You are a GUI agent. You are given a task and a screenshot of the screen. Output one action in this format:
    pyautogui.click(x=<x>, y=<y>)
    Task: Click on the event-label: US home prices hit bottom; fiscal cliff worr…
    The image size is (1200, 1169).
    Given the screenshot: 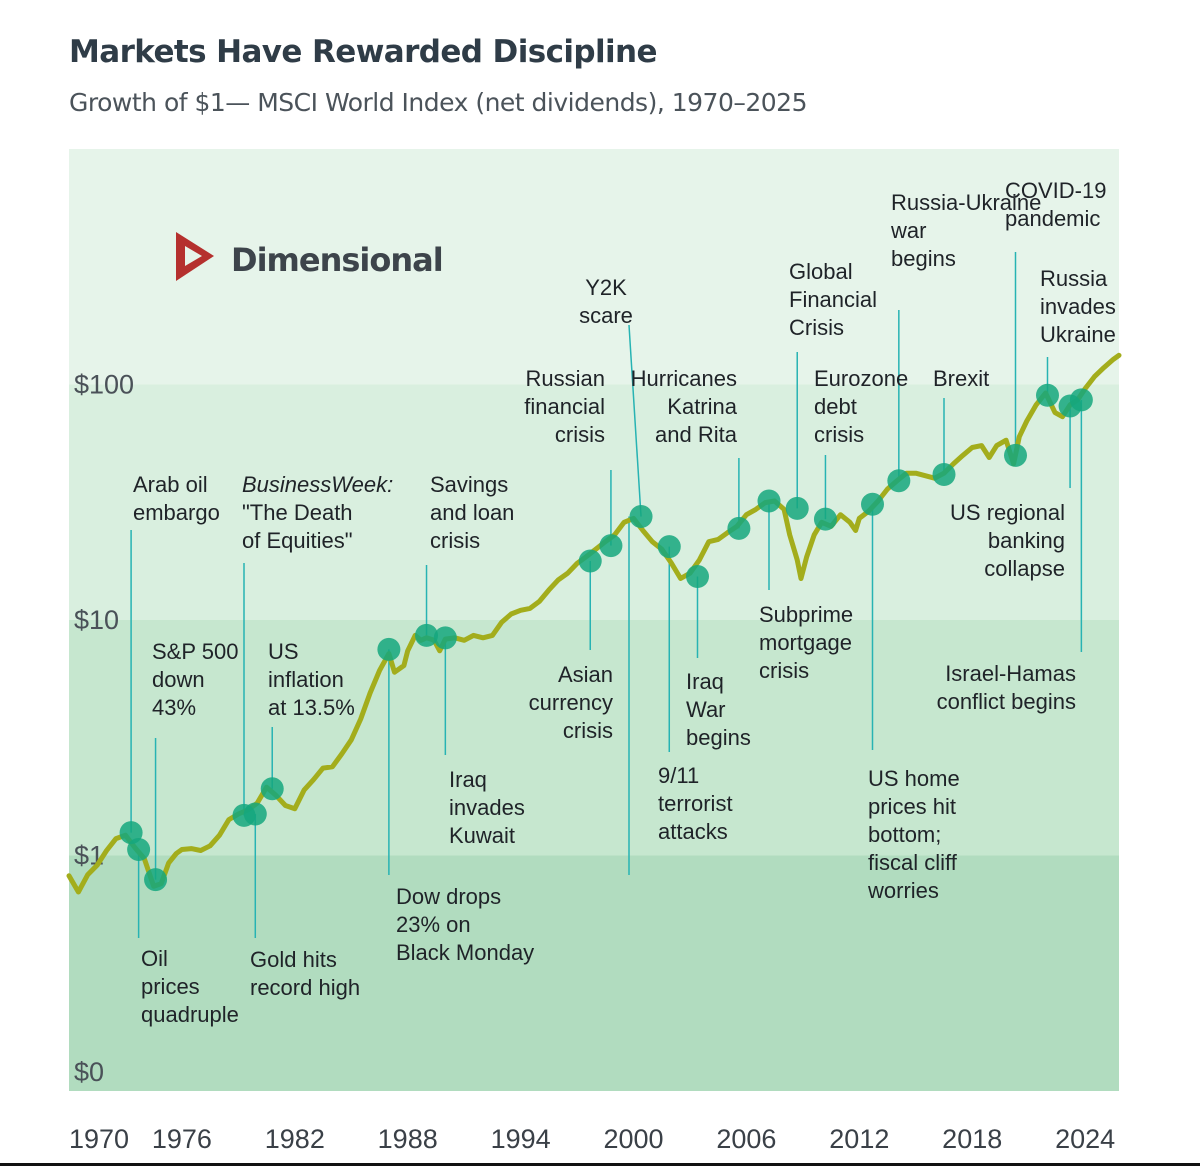 What is the action you would take?
    pyautogui.click(x=913, y=834)
    